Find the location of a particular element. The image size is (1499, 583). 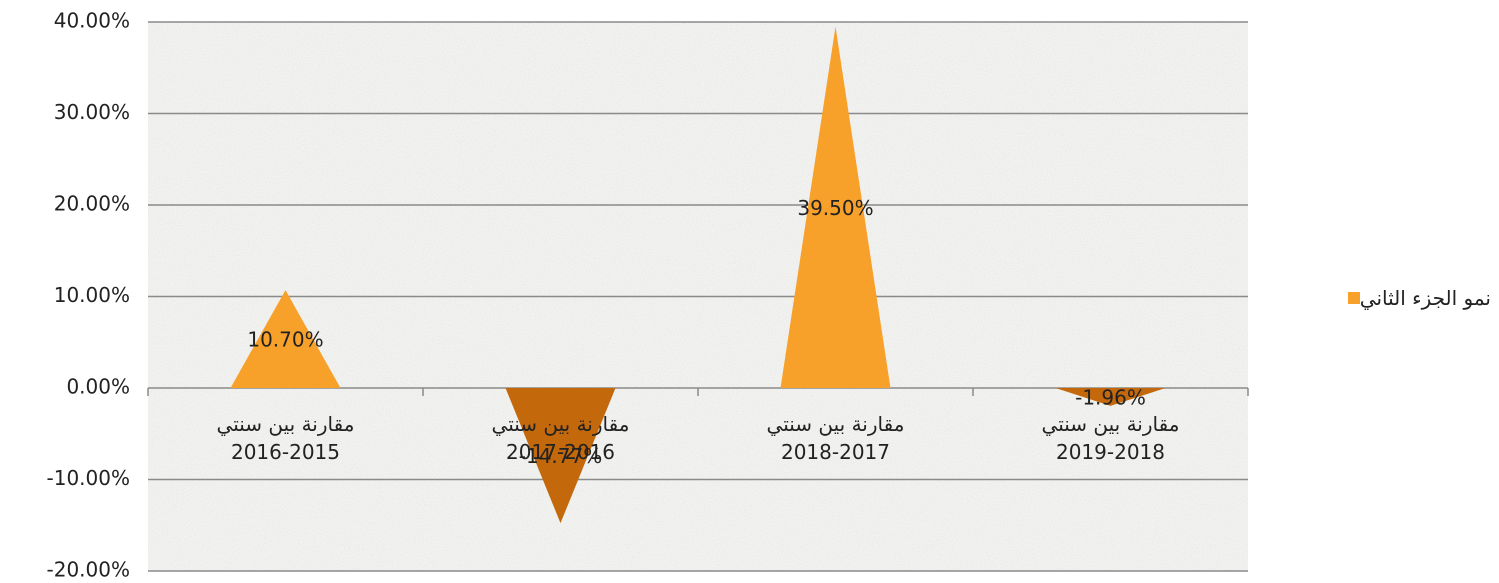

y-tick-label: 0.00% is located at coordinates (98, 387).